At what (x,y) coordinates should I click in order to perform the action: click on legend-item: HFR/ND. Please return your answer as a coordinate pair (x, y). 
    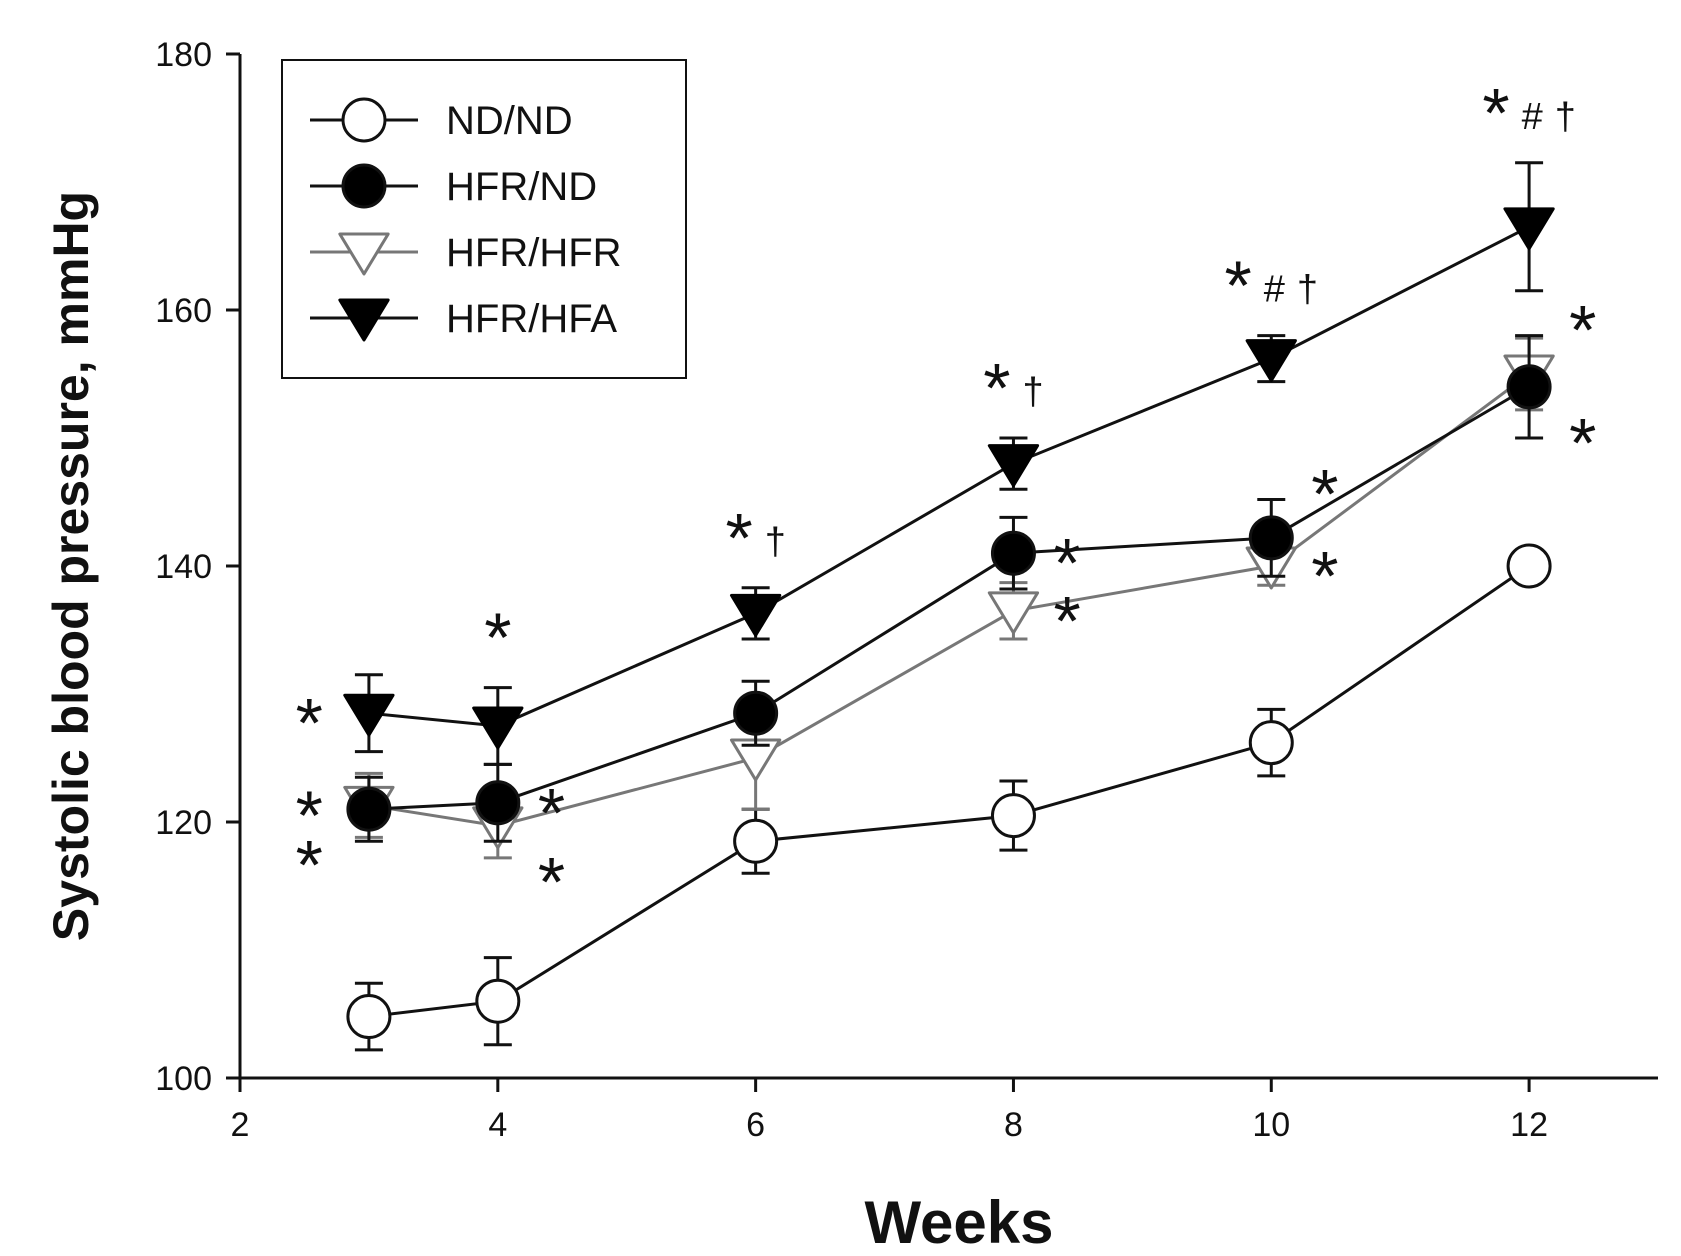
    Looking at the image, I should click on (453, 186).